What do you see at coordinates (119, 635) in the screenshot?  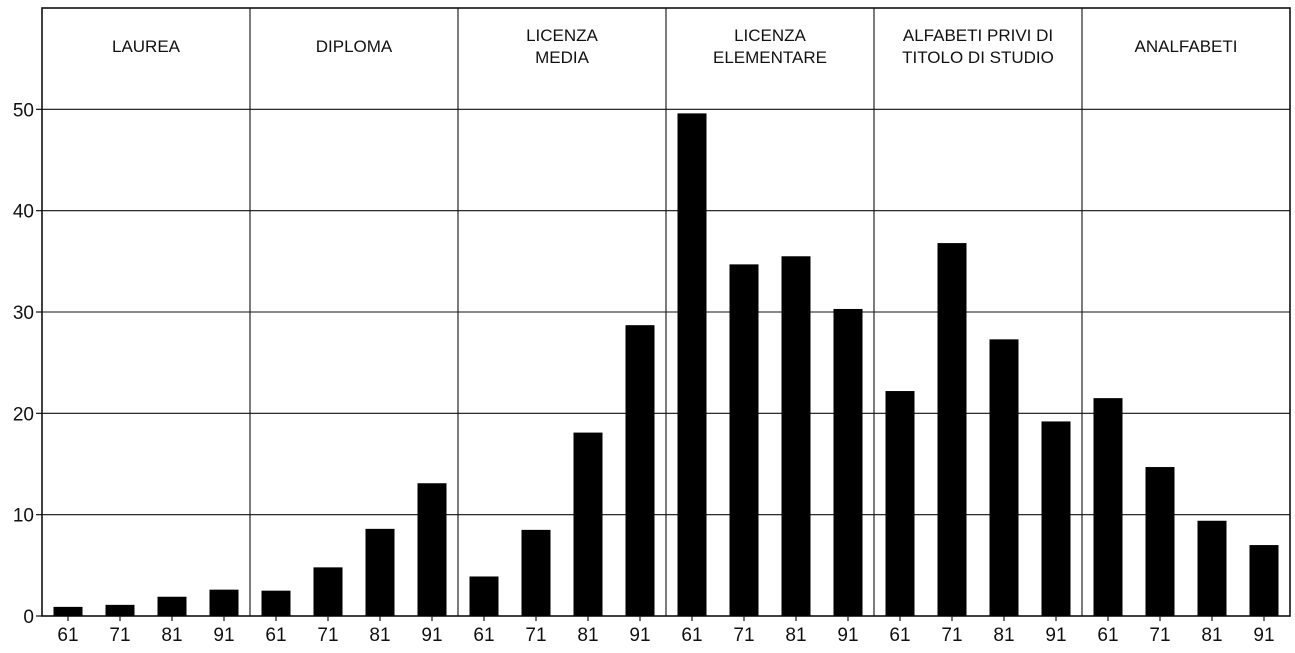 I see `xtick-label-0-71: 71` at bounding box center [119, 635].